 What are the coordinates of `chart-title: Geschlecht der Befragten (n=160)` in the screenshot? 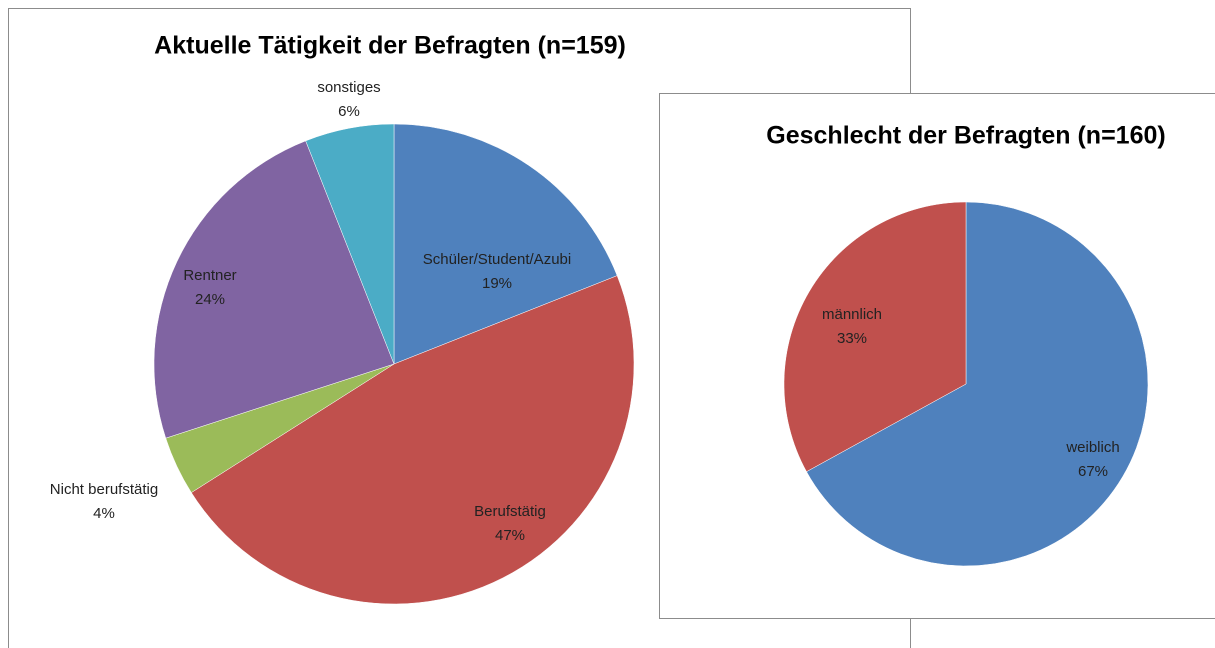 It's located at (965, 136).